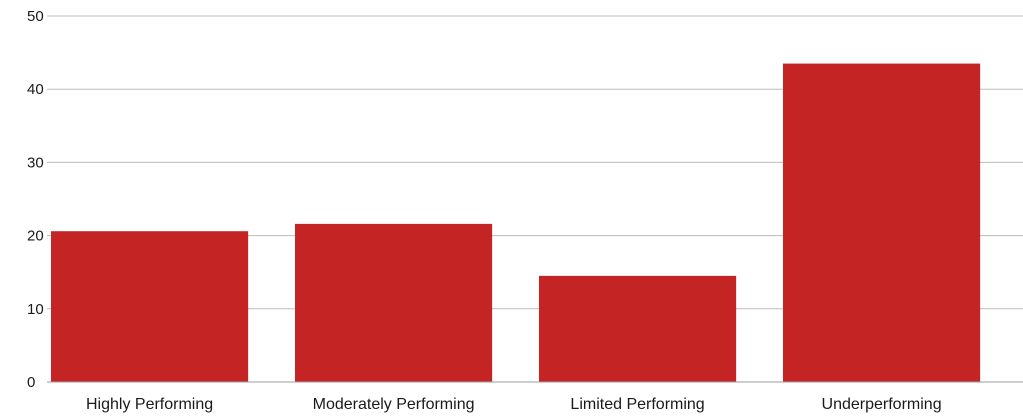  I want to click on y-tick-label-20: 20, so click(35, 236).